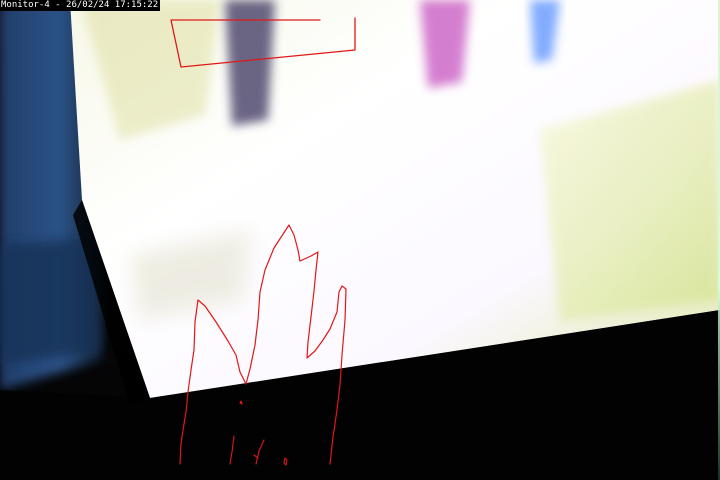 This screenshot has width=720, height=480. What do you see at coordinates (50, 301) in the screenshot?
I see `blue-panel-shadow` at bounding box center [50, 301].